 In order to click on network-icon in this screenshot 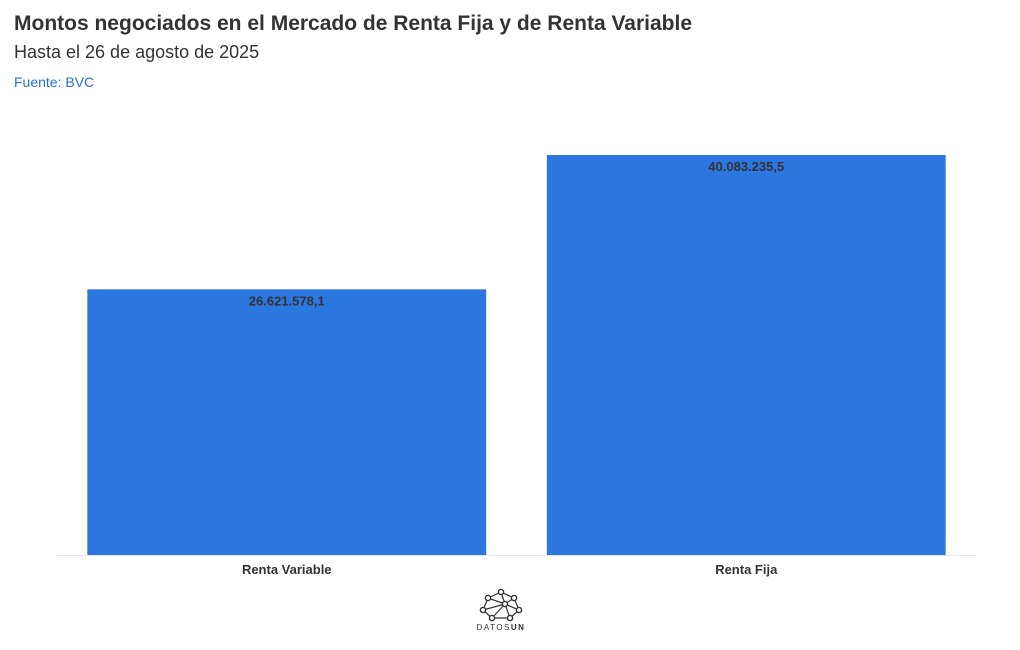, I will do `click(501, 605)`.